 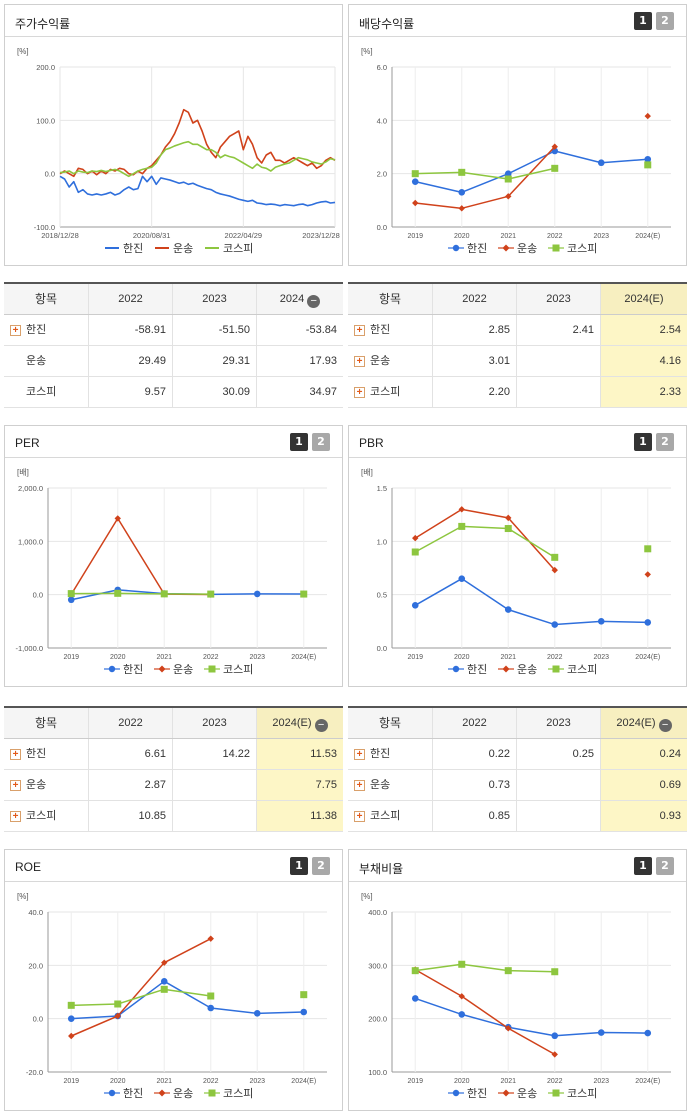 What do you see at coordinates (474, 299) in the screenshot?
I see `header-text: 2022` at bounding box center [474, 299].